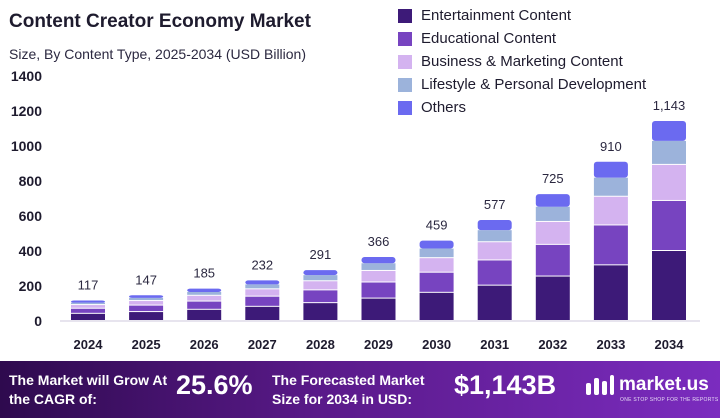 This screenshot has width=720, height=418. What do you see at coordinates (379, 241) in the screenshot?
I see `bar-total-label: 366` at bounding box center [379, 241].